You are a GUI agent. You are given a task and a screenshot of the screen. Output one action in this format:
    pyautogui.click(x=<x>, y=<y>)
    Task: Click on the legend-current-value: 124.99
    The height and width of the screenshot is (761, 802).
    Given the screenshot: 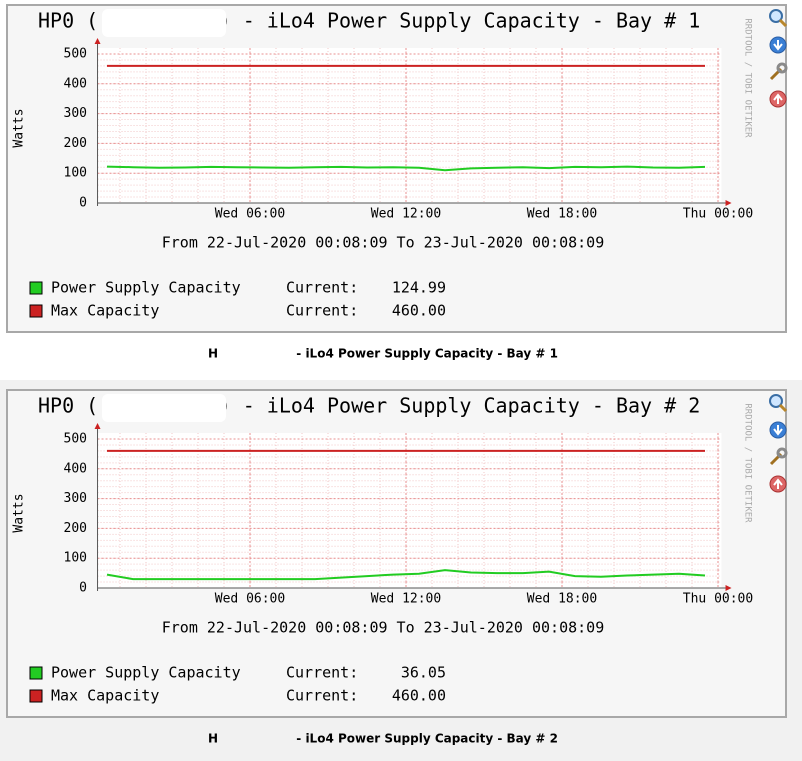 What is the action you would take?
    pyautogui.click(x=419, y=288)
    